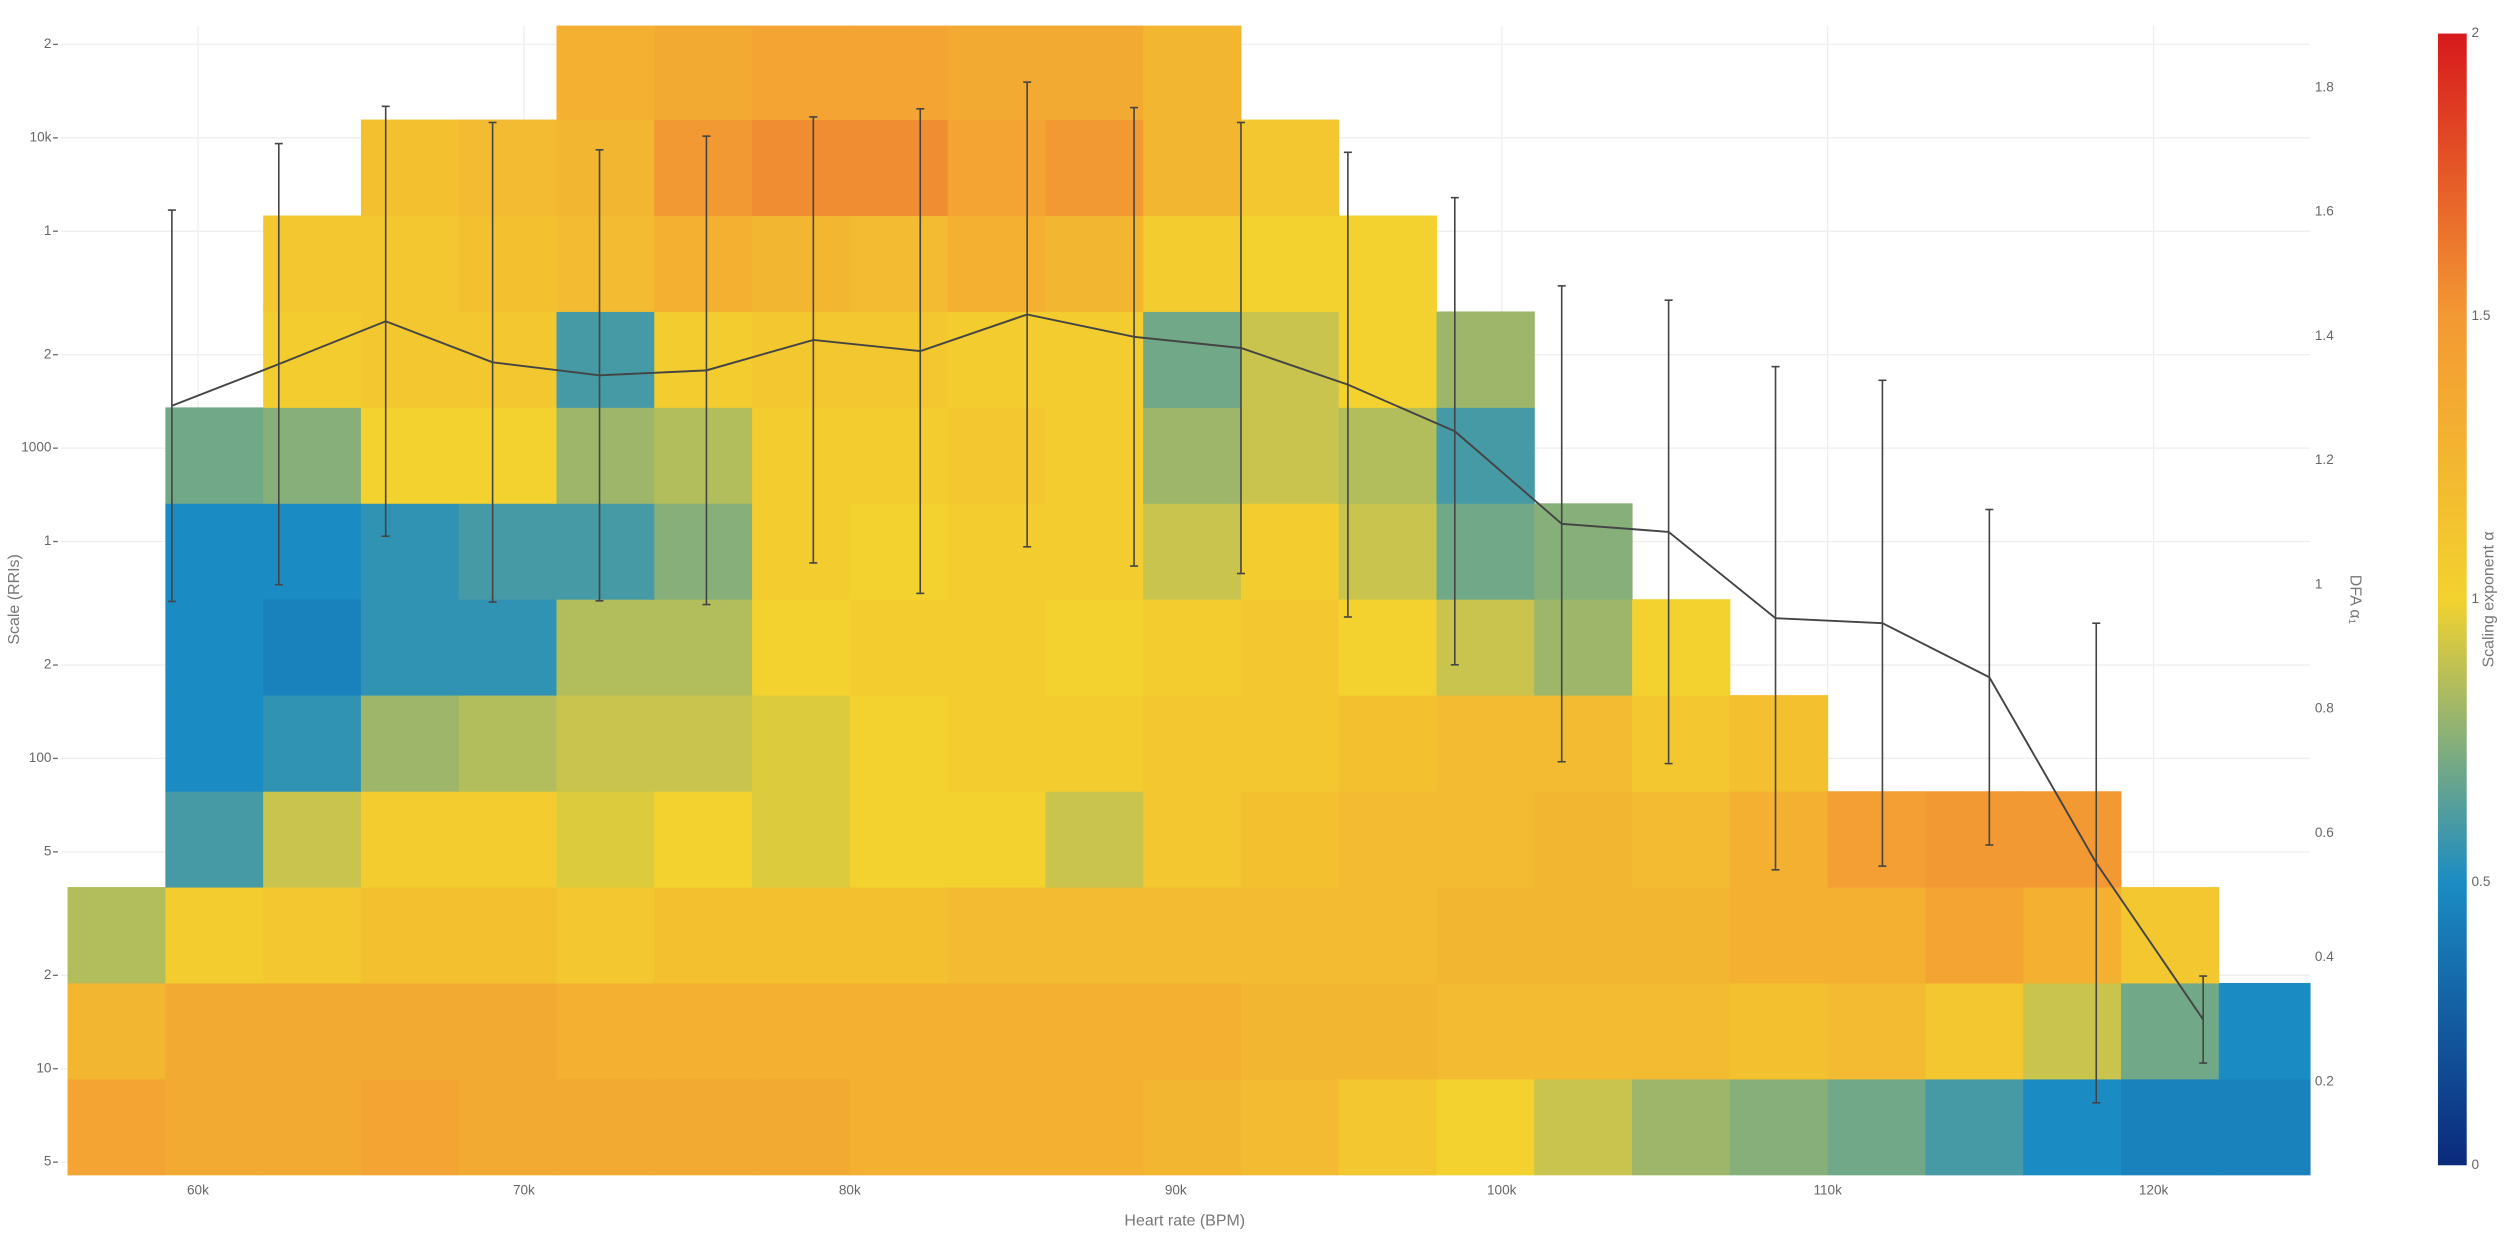  Describe the element at coordinates (1176, 1189) in the screenshot. I see `x-tick-label: 90k` at that location.